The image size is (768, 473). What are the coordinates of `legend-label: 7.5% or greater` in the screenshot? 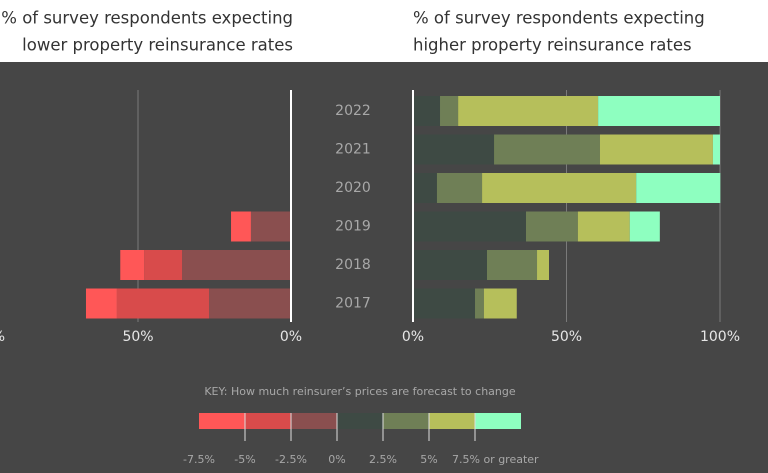 It's located at (495, 459).